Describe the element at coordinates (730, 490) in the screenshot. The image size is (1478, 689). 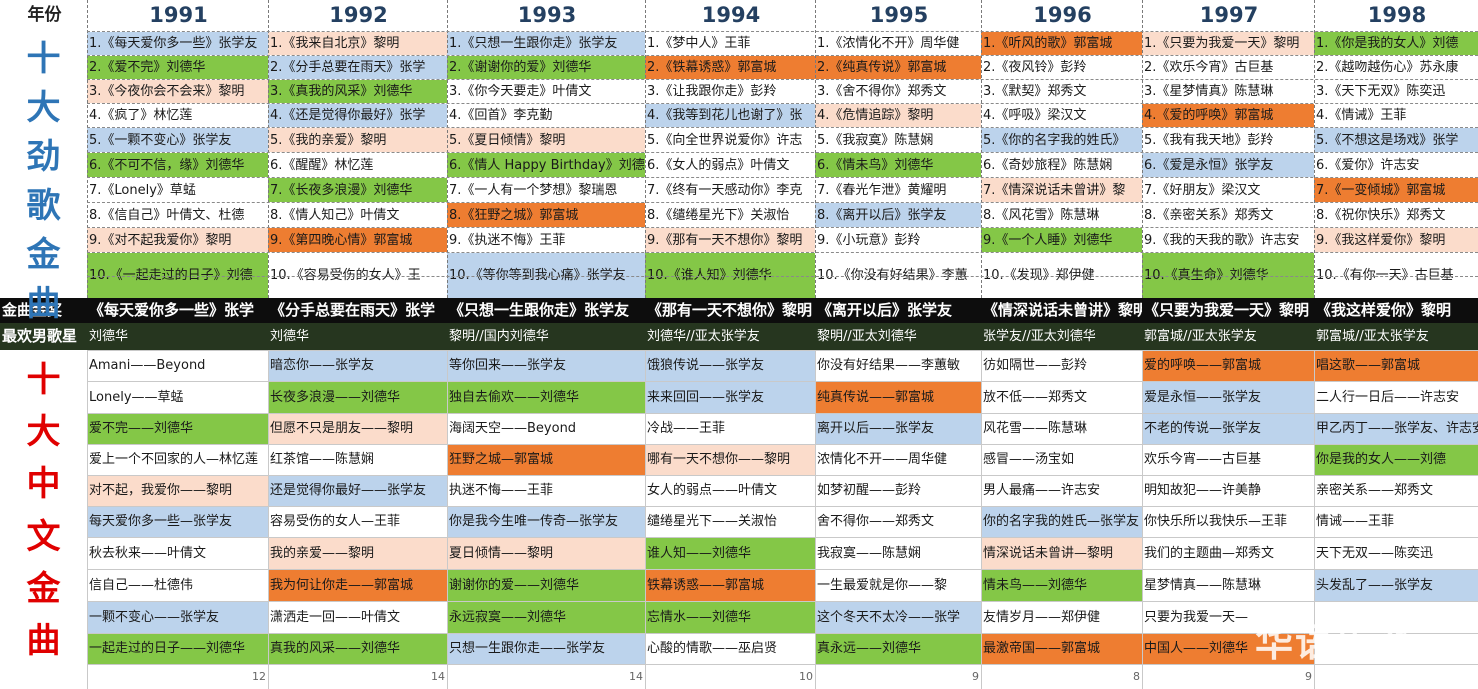
I see `zhongwen-song-cell: 女人的弱点——叶倩文` at that location.